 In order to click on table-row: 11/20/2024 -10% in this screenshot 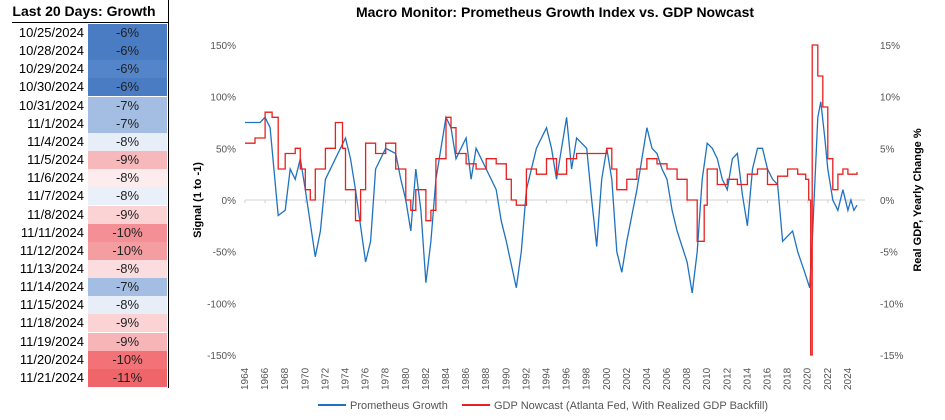, I will do `click(84, 359)`.